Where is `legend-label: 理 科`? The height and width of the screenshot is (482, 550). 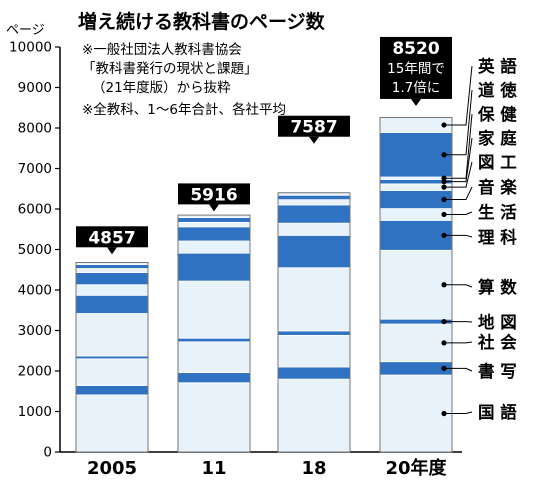
legend-label: 理 科 is located at coordinates (497, 237).